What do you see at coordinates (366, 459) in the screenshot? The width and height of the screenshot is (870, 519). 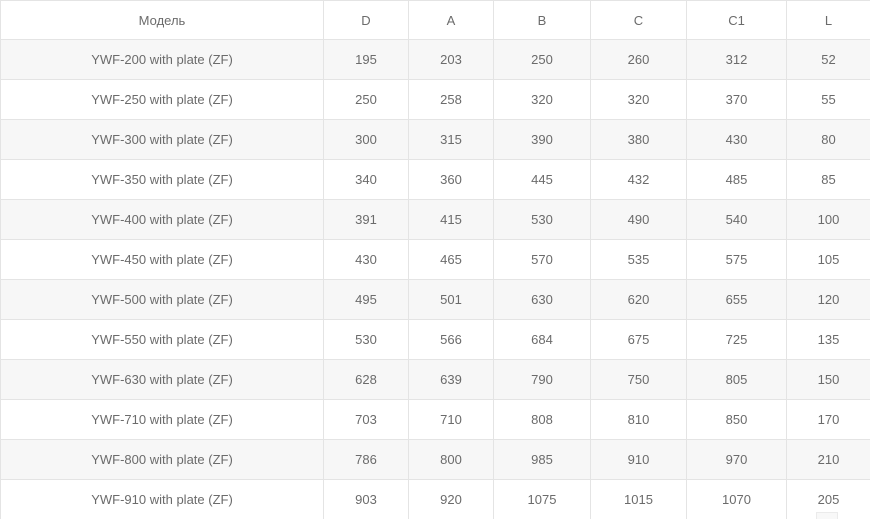 I see `value-cell: 786` at bounding box center [366, 459].